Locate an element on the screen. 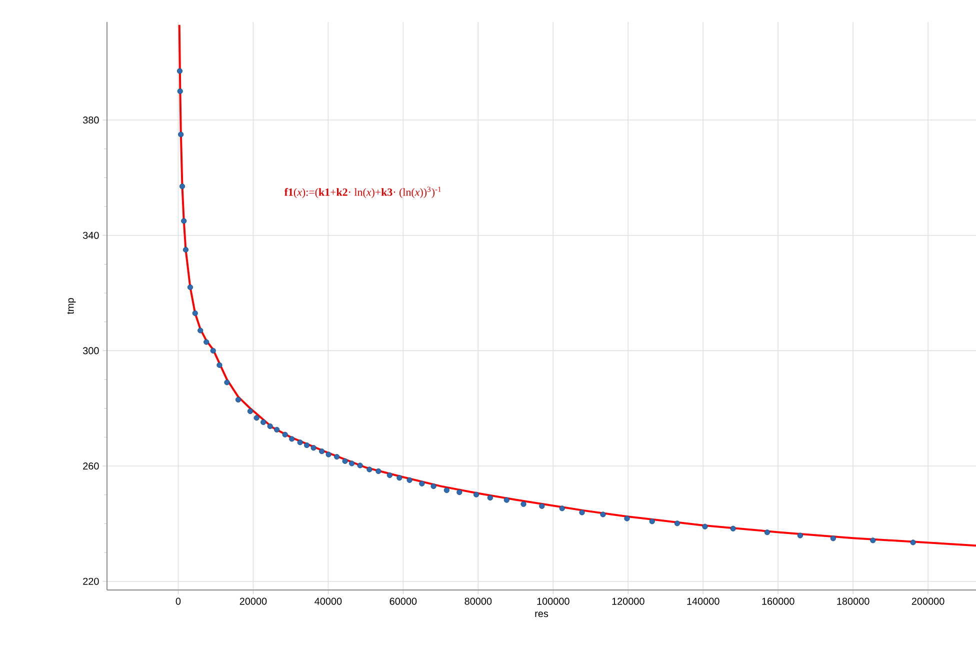 The height and width of the screenshot is (669, 976). x-tick-label: 80000 is located at coordinates (478, 601).